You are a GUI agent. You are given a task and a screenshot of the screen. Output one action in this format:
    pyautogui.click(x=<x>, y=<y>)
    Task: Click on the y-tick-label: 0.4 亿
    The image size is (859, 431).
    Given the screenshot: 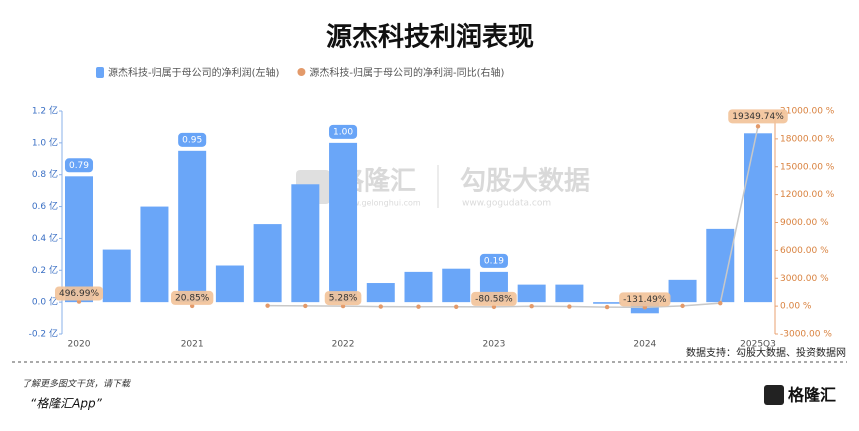 What is the action you would take?
    pyautogui.click(x=45, y=238)
    